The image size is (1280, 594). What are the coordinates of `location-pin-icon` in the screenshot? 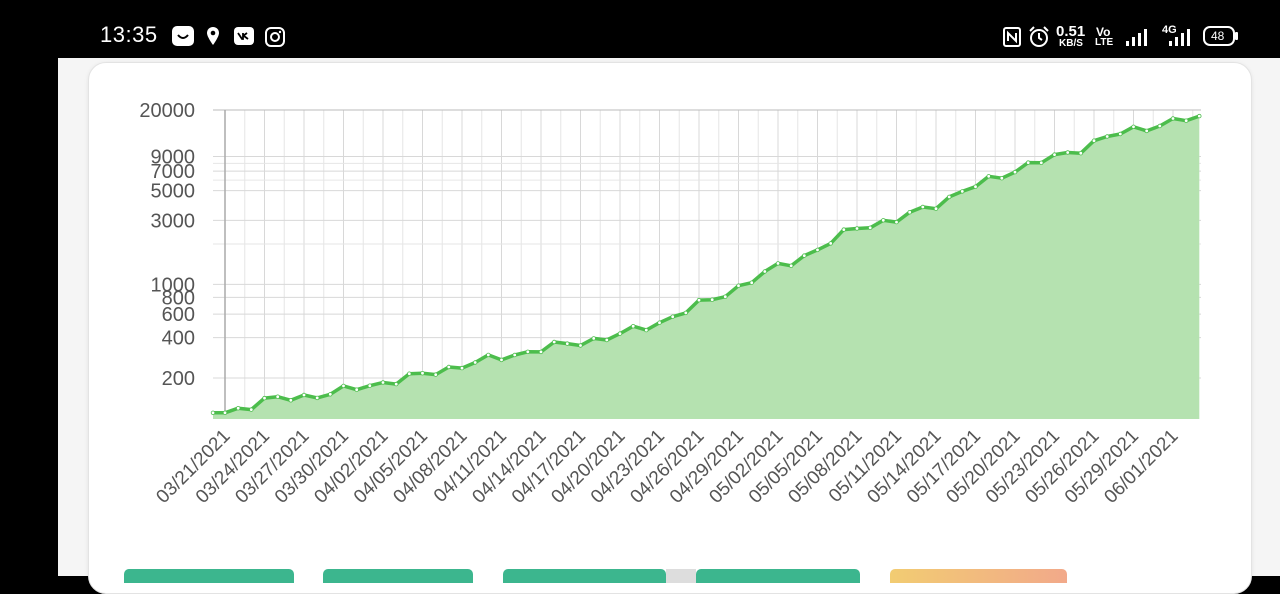 It's located at (213, 36).